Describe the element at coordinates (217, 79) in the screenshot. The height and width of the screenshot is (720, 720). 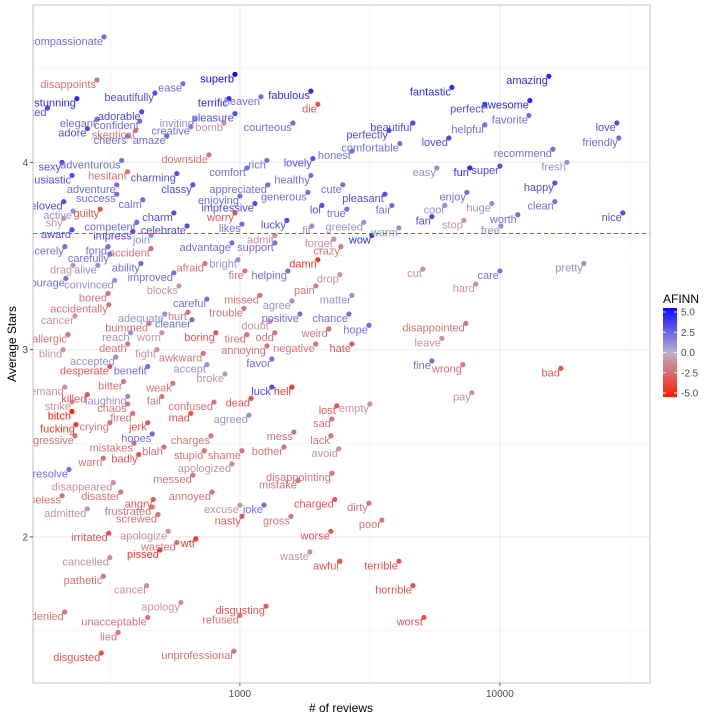
I see `point-label: superb` at that location.